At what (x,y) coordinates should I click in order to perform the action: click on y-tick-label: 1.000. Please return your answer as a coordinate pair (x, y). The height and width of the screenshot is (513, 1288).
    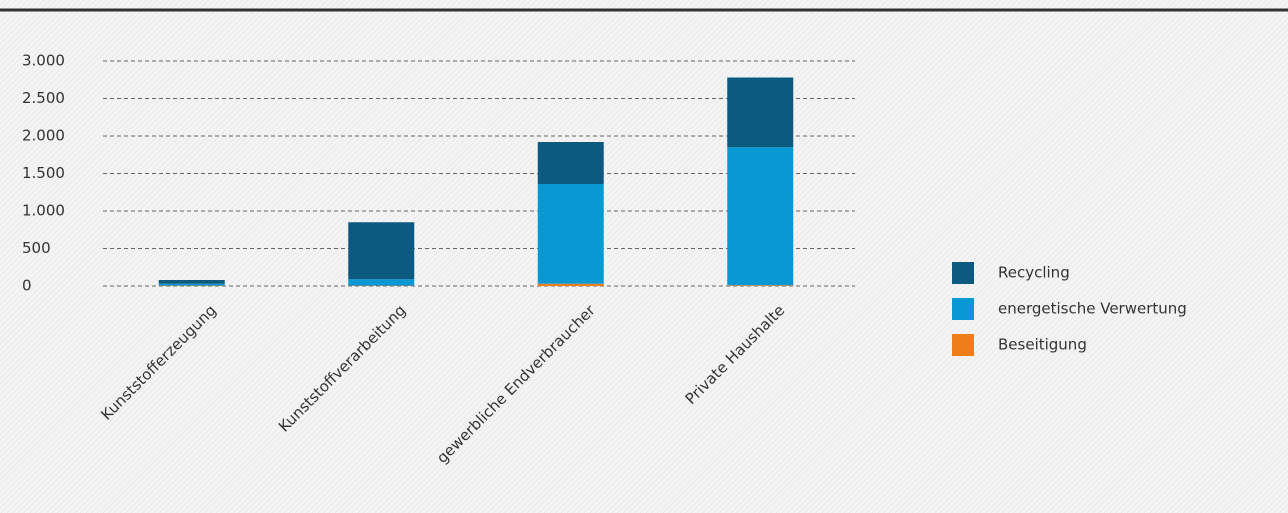
    Looking at the image, I should click on (43, 211).